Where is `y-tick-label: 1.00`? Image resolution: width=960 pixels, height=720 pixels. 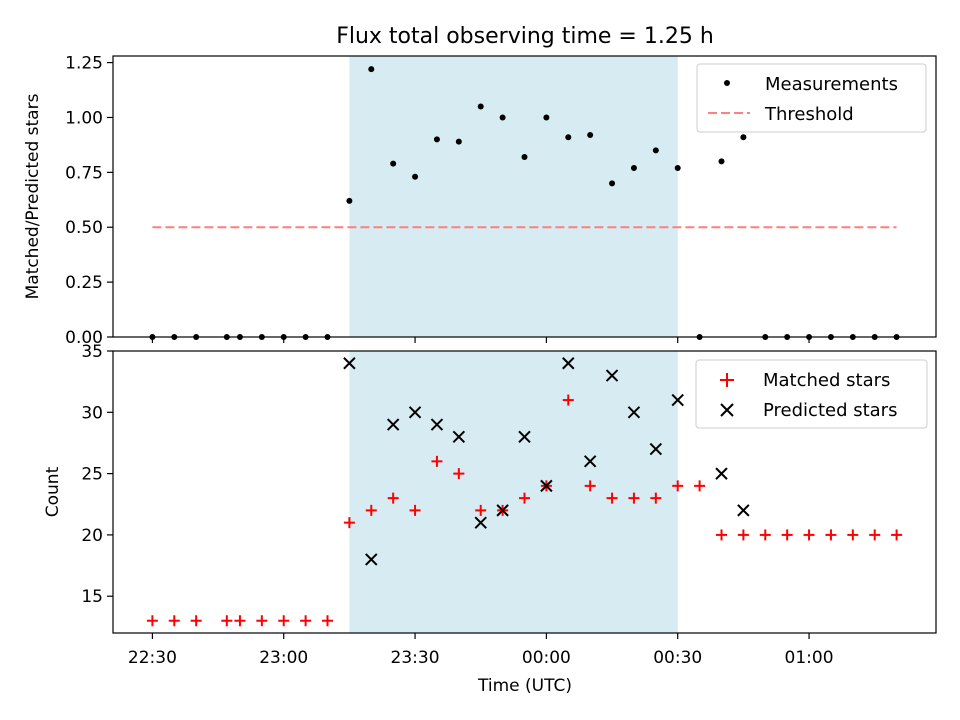 y-tick-label: 1.00 is located at coordinates (84, 118).